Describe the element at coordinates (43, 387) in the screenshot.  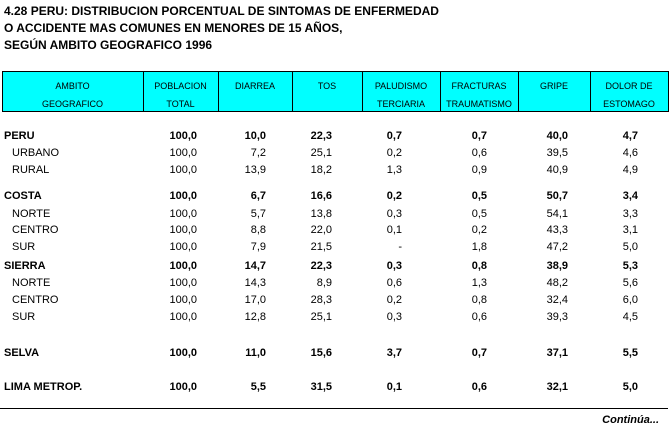
I see `row-label: LIMA METROP.` at that location.